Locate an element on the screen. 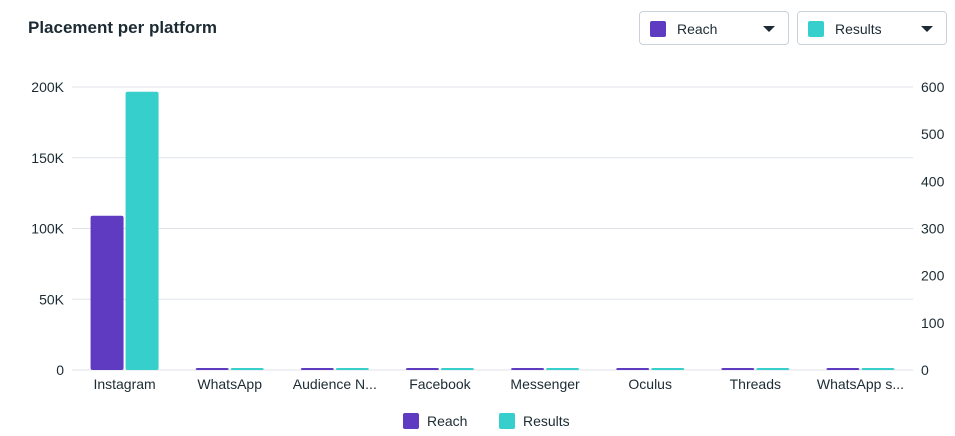 The width and height of the screenshot is (955, 436). left-metric-label: Reach is located at coordinates (697, 29).